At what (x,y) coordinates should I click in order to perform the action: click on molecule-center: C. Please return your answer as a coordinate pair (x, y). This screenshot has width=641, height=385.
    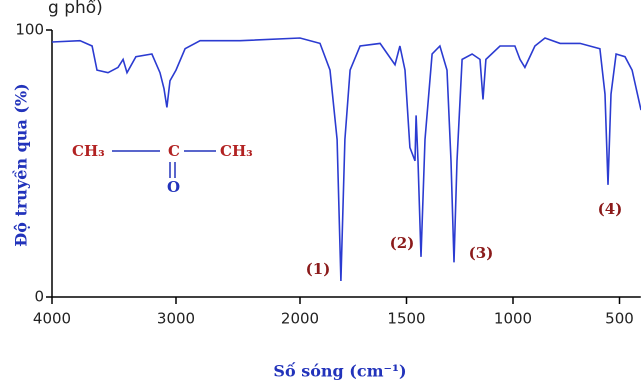
    Looking at the image, I should click on (174, 151).